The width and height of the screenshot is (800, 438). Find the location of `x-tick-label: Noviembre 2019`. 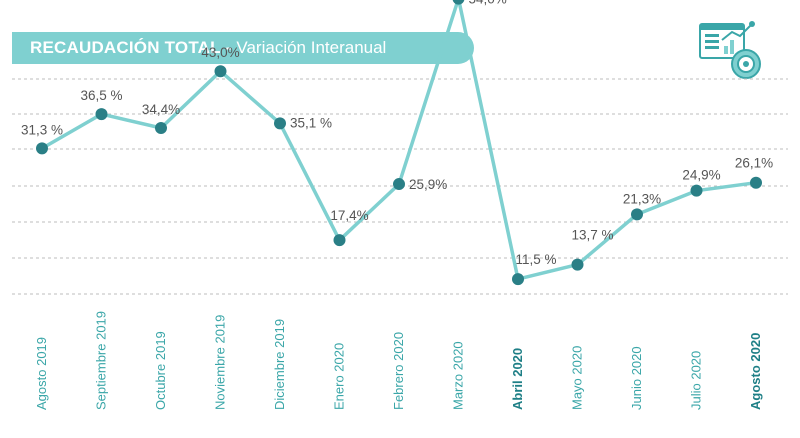

x-tick-label: Noviembre 2019 is located at coordinates (220, 362).